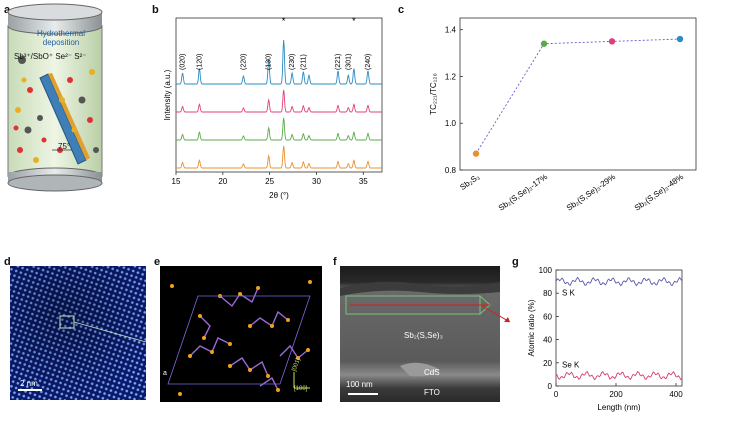 Image resolution: width=737 pixels, height=431 pixels. What do you see at coordinates (335, 262) in the screenshot?
I see `panel-letter-f: f` at bounding box center [335, 262].